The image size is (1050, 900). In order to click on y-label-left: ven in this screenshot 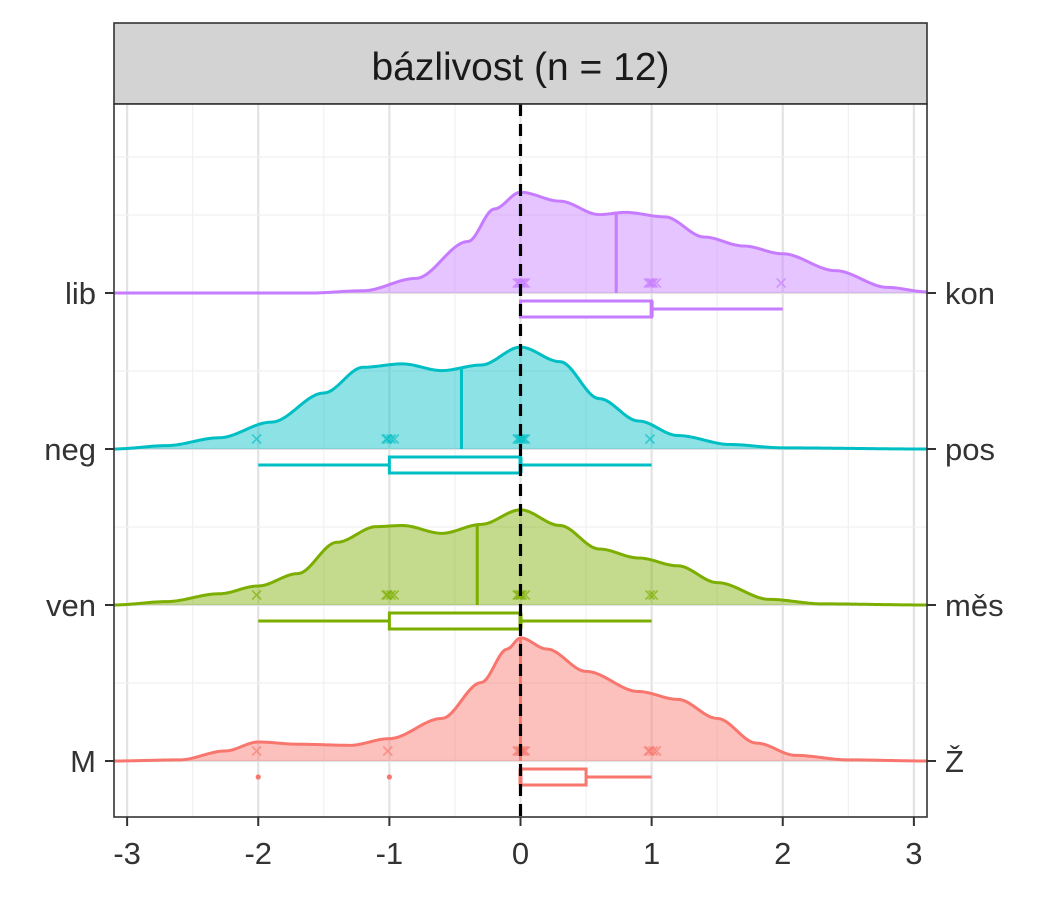, I will do `click(71, 605)`.